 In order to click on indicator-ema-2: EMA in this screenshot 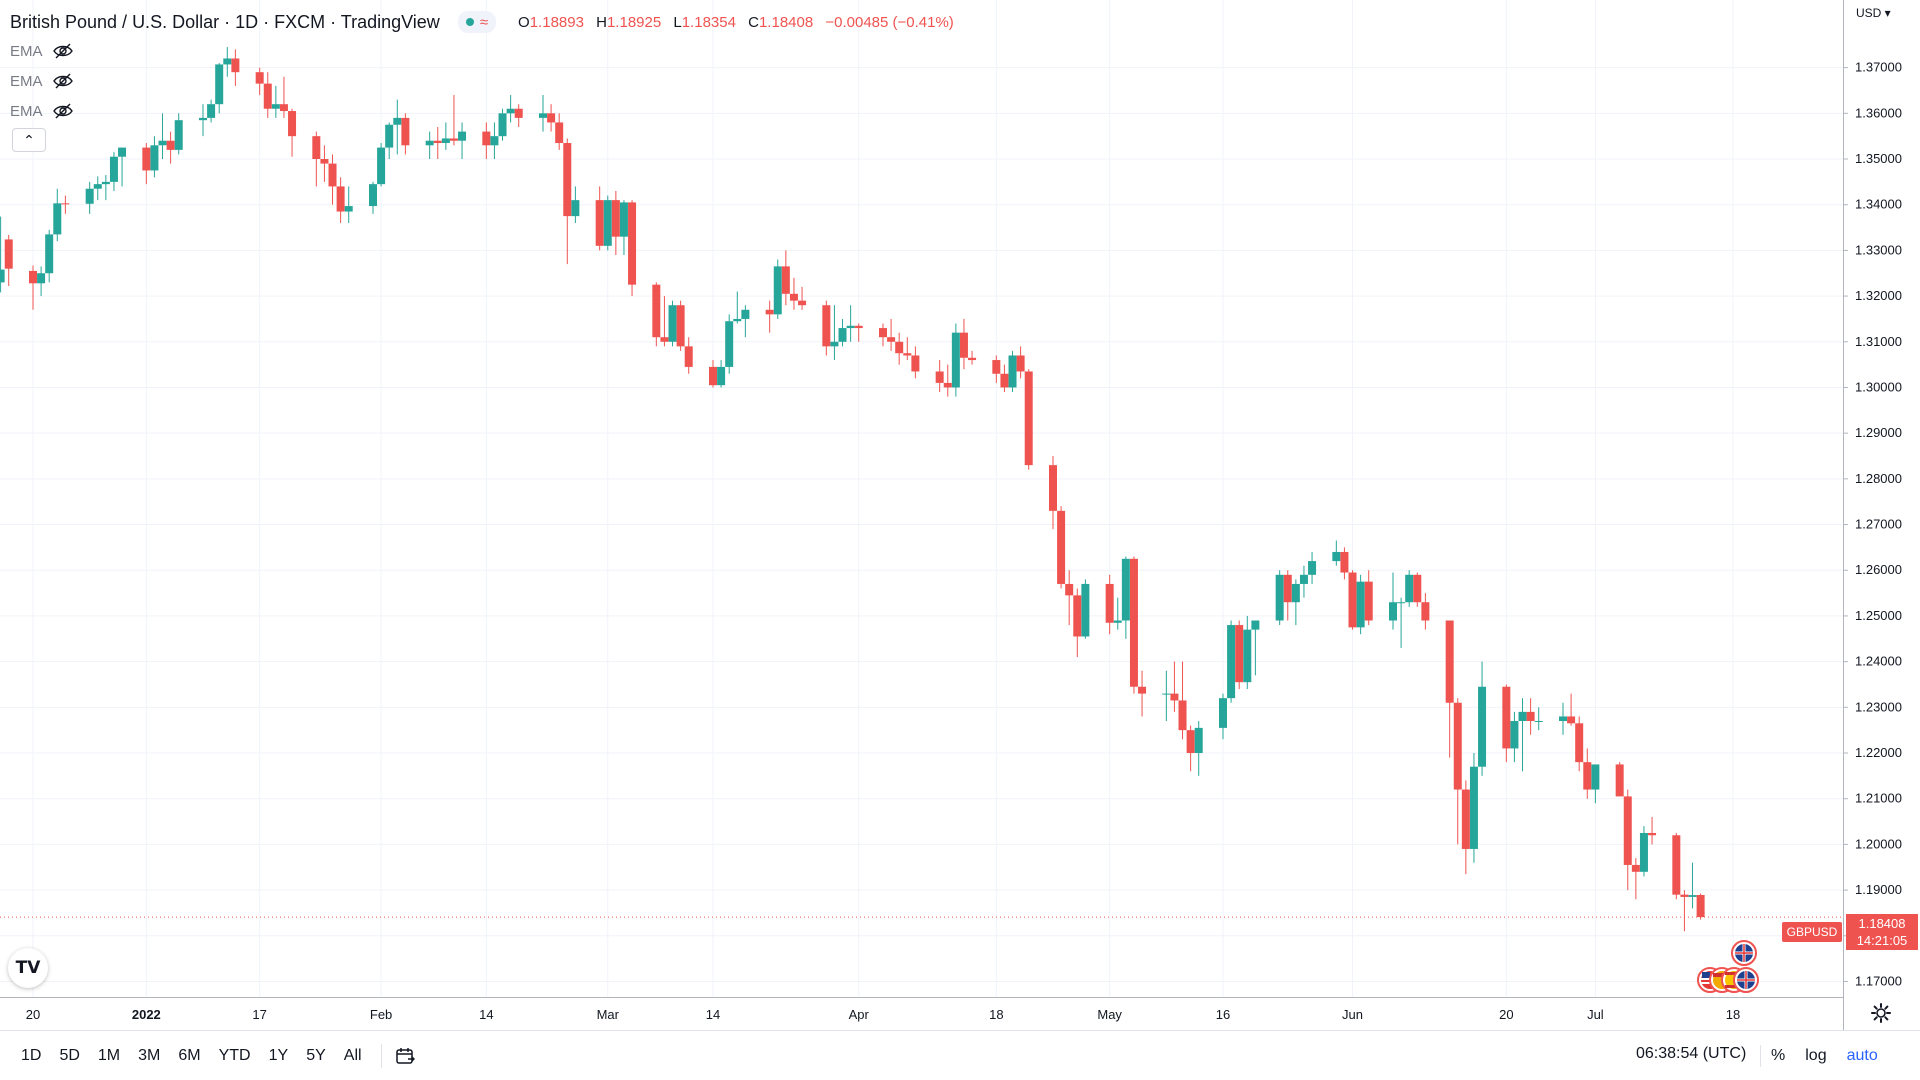, I will do `click(42, 81)`.